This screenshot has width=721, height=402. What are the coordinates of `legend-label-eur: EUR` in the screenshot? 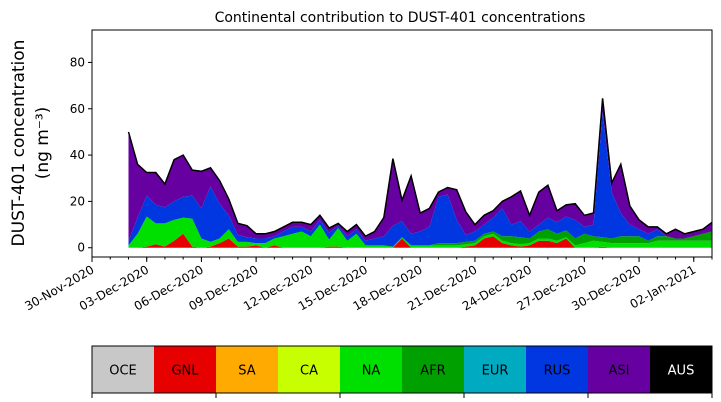 It's located at (495, 371).